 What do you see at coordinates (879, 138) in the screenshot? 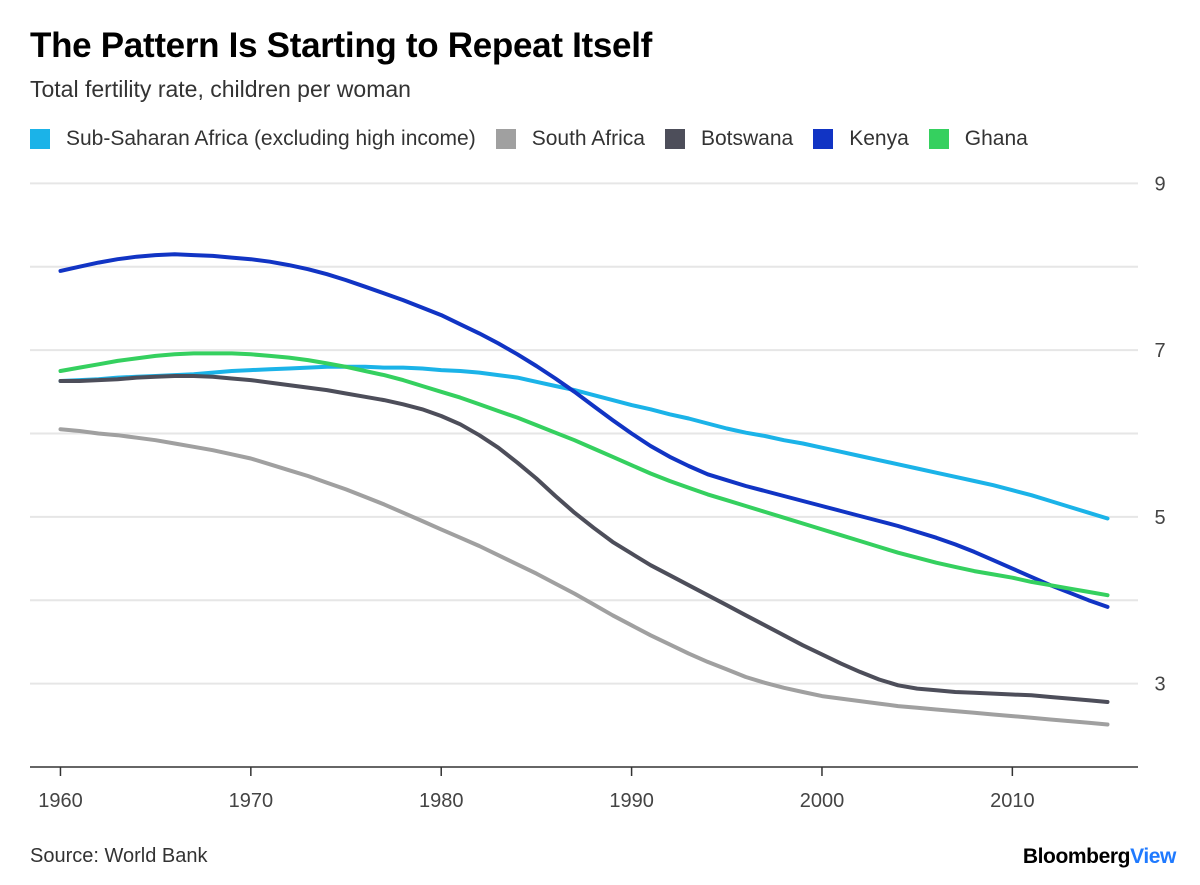
I see `legend-label: Kenya` at bounding box center [879, 138].